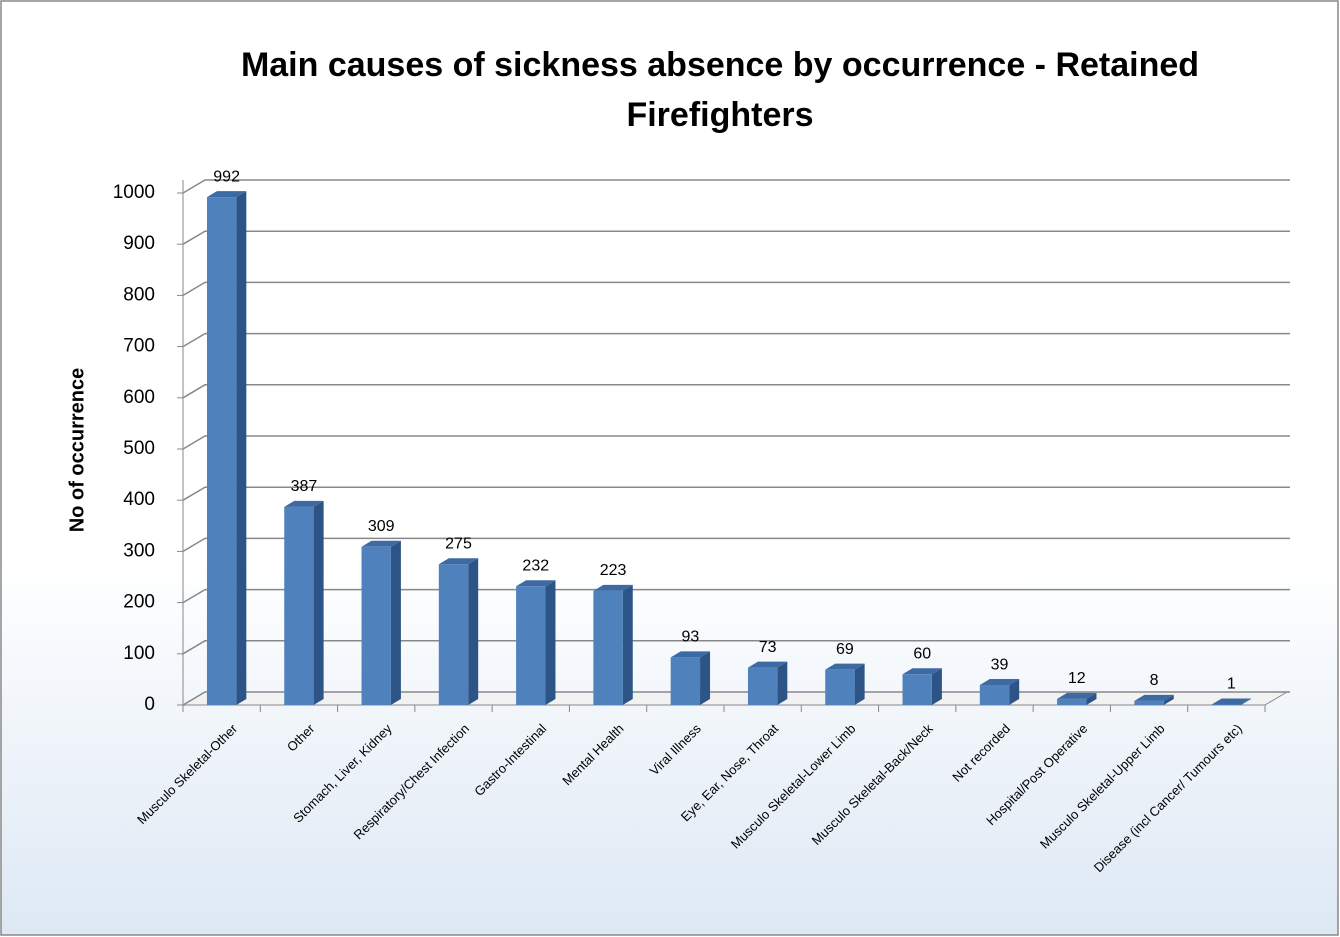 This screenshot has width=1340, height=937. Describe the element at coordinates (139, 653) in the screenshot. I see `y-tick-label: 100` at that location.